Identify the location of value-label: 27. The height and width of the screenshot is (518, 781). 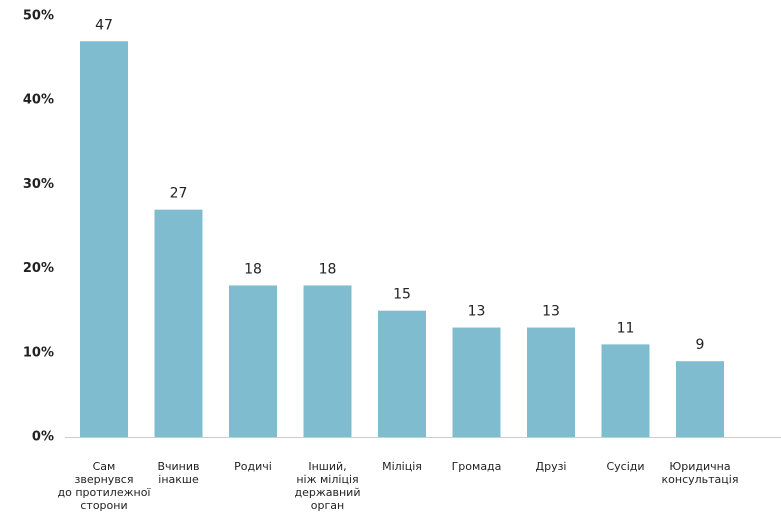
(179, 194).